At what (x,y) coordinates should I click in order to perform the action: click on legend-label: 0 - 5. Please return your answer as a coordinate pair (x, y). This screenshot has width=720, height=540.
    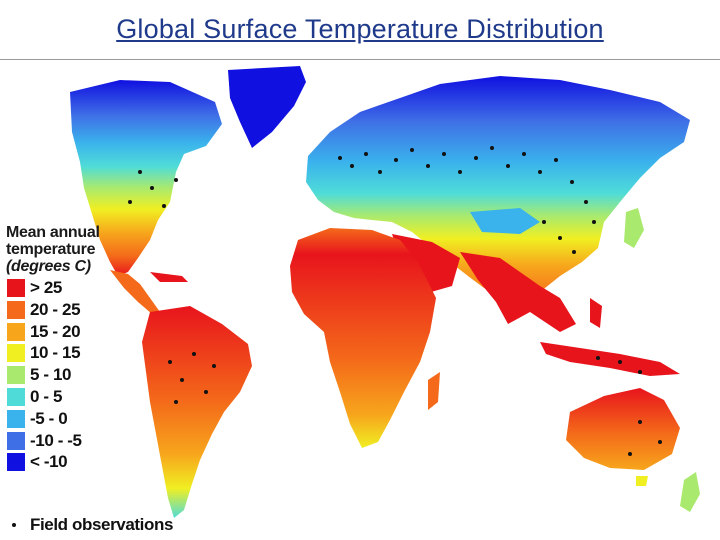
    Looking at the image, I should click on (46, 396).